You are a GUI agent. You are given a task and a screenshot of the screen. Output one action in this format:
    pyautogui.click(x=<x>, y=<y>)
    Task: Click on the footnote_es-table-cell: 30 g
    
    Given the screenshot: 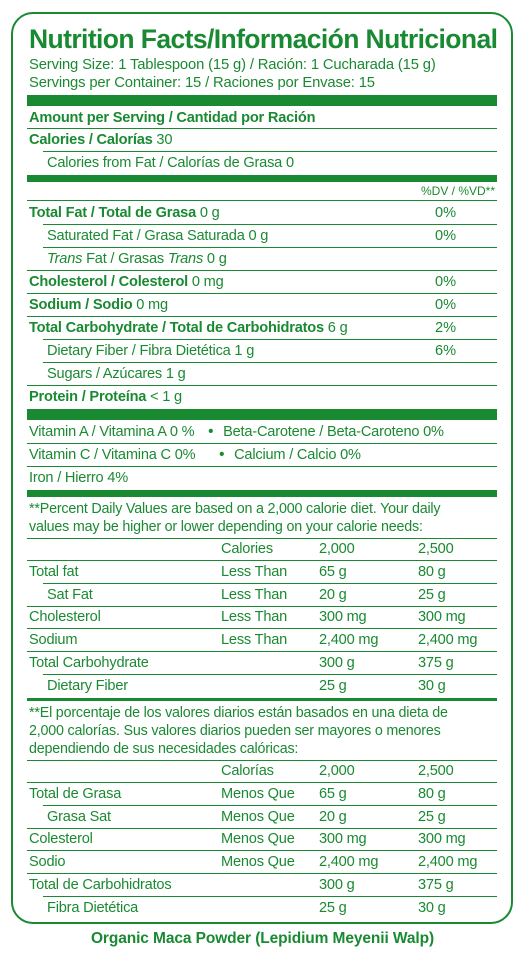 What is the action you would take?
    pyautogui.click(x=432, y=907)
    